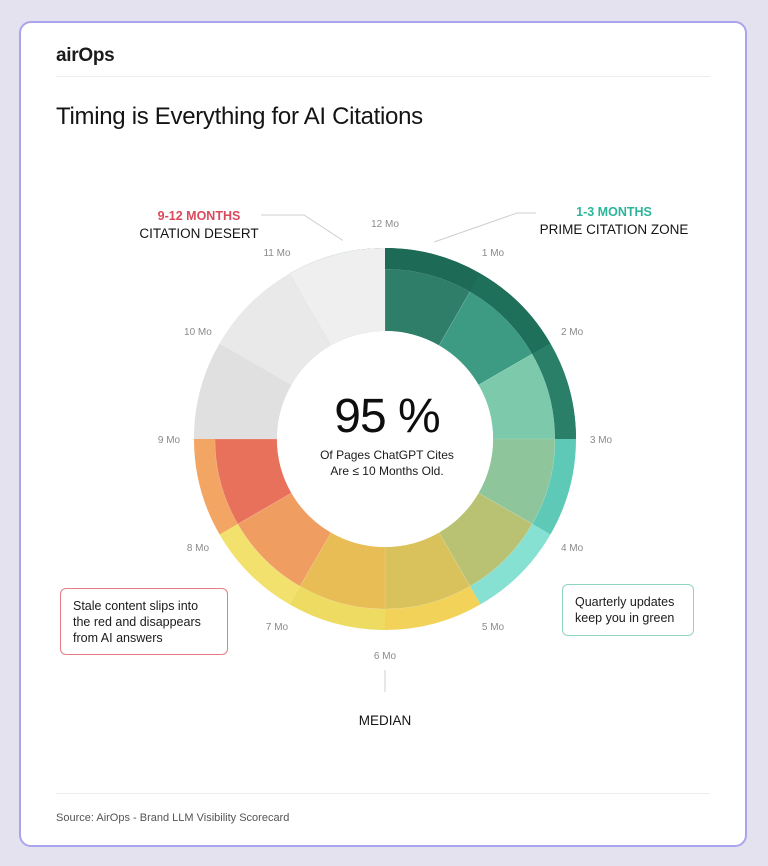 The image size is (768, 866). Describe the element at coordinates (277, 627) in the screenshot. I see `tick-label-7: 7 Mo` at that location.